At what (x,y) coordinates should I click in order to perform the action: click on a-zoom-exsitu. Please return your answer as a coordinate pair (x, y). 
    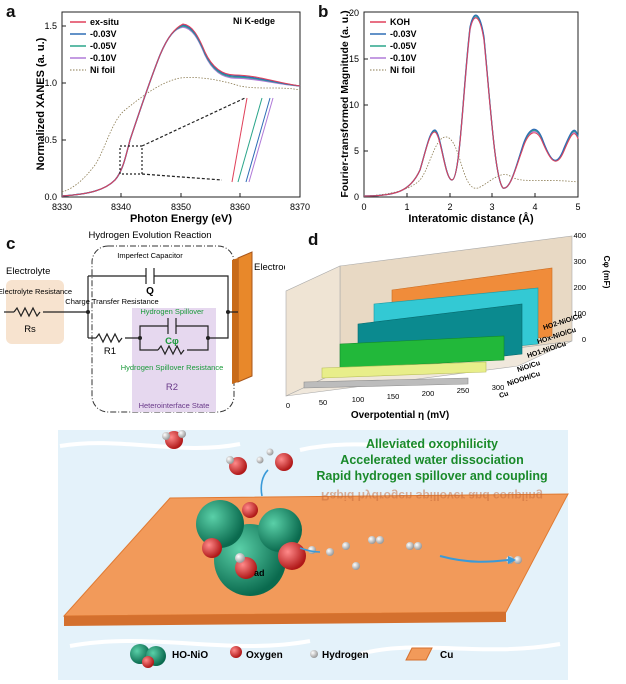
    Looking at the image, I should click on (239, 140).